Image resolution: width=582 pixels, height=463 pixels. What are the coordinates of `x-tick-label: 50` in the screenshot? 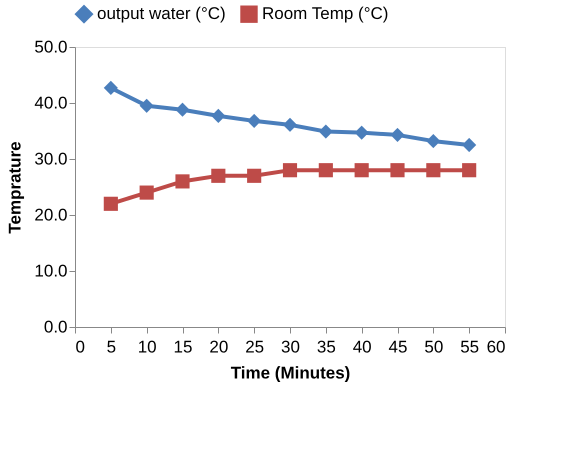 It's located at (434, 347).